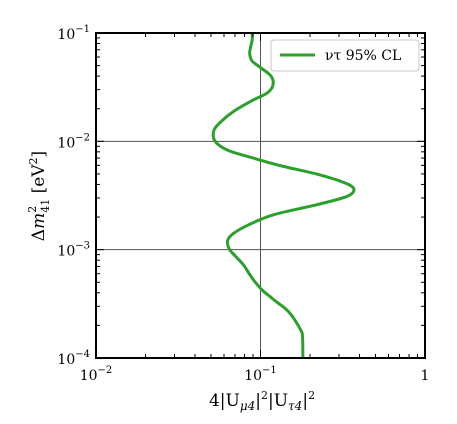  I want to click on y-tick-label: 10⁻³, so click(73, 250).